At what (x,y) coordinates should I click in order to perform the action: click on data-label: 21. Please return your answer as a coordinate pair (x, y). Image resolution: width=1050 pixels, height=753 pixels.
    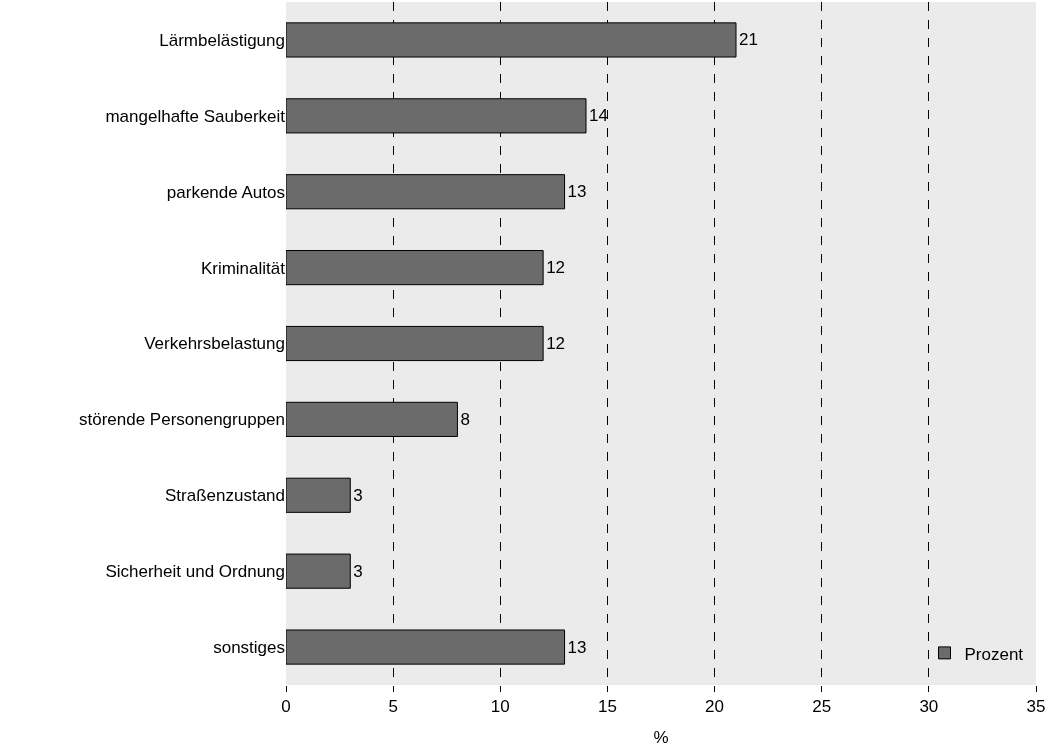
    Looking at the image, I should click on (748, 40).